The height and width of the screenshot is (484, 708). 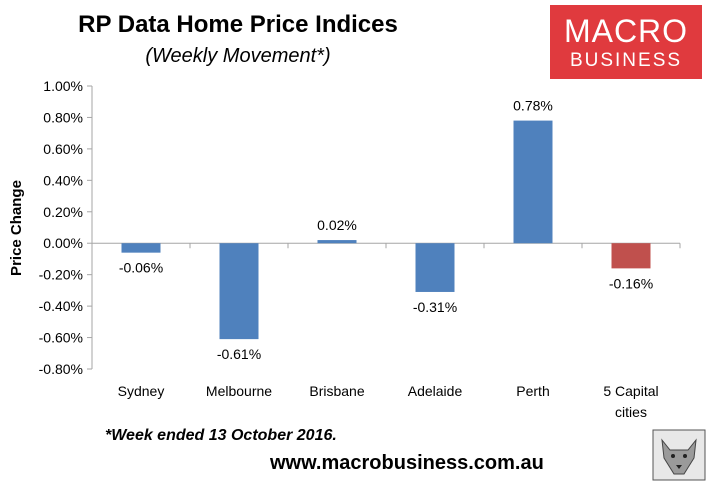 What do you see at coordinates (61, 369) in the screenshot?
I see `y-tick-label: -0.80%` at bounding box center [61, 369].